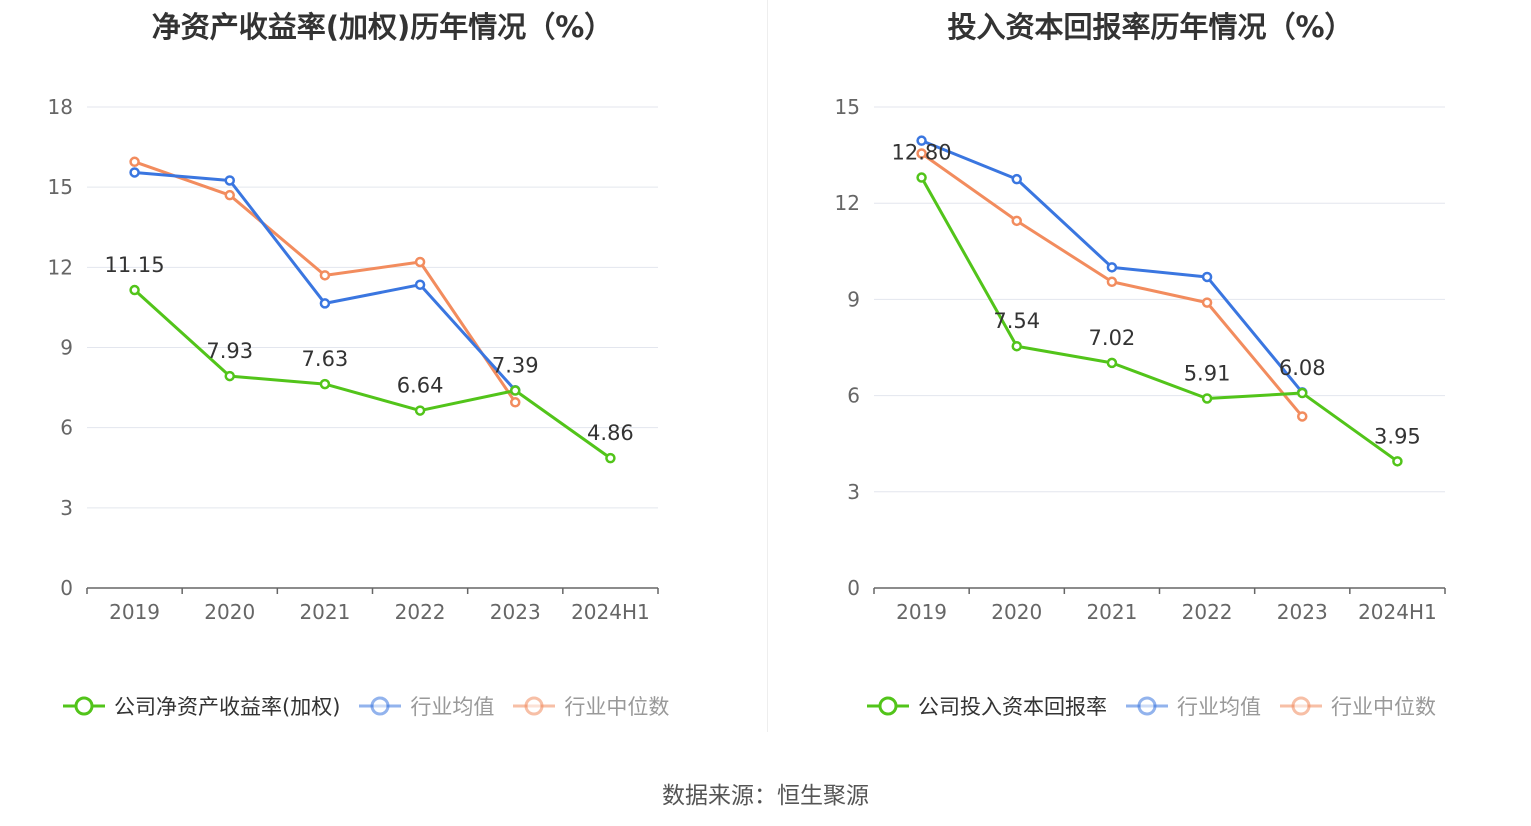  Describe the element at coordinates (325, 359) in the screenshot. I see `data-label: 7.63` at that location.